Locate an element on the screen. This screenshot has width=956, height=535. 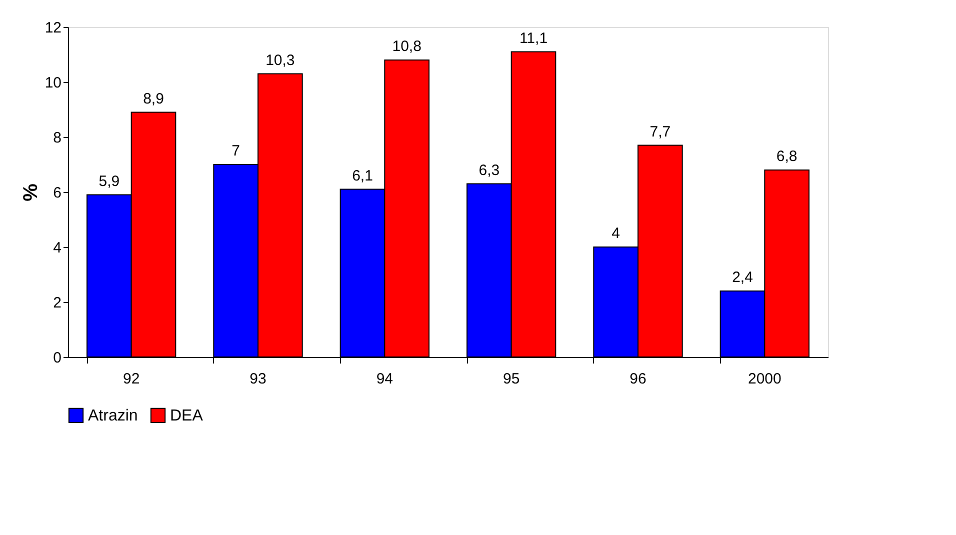
data-label: 5,9 is located at coordinates (109, 181).